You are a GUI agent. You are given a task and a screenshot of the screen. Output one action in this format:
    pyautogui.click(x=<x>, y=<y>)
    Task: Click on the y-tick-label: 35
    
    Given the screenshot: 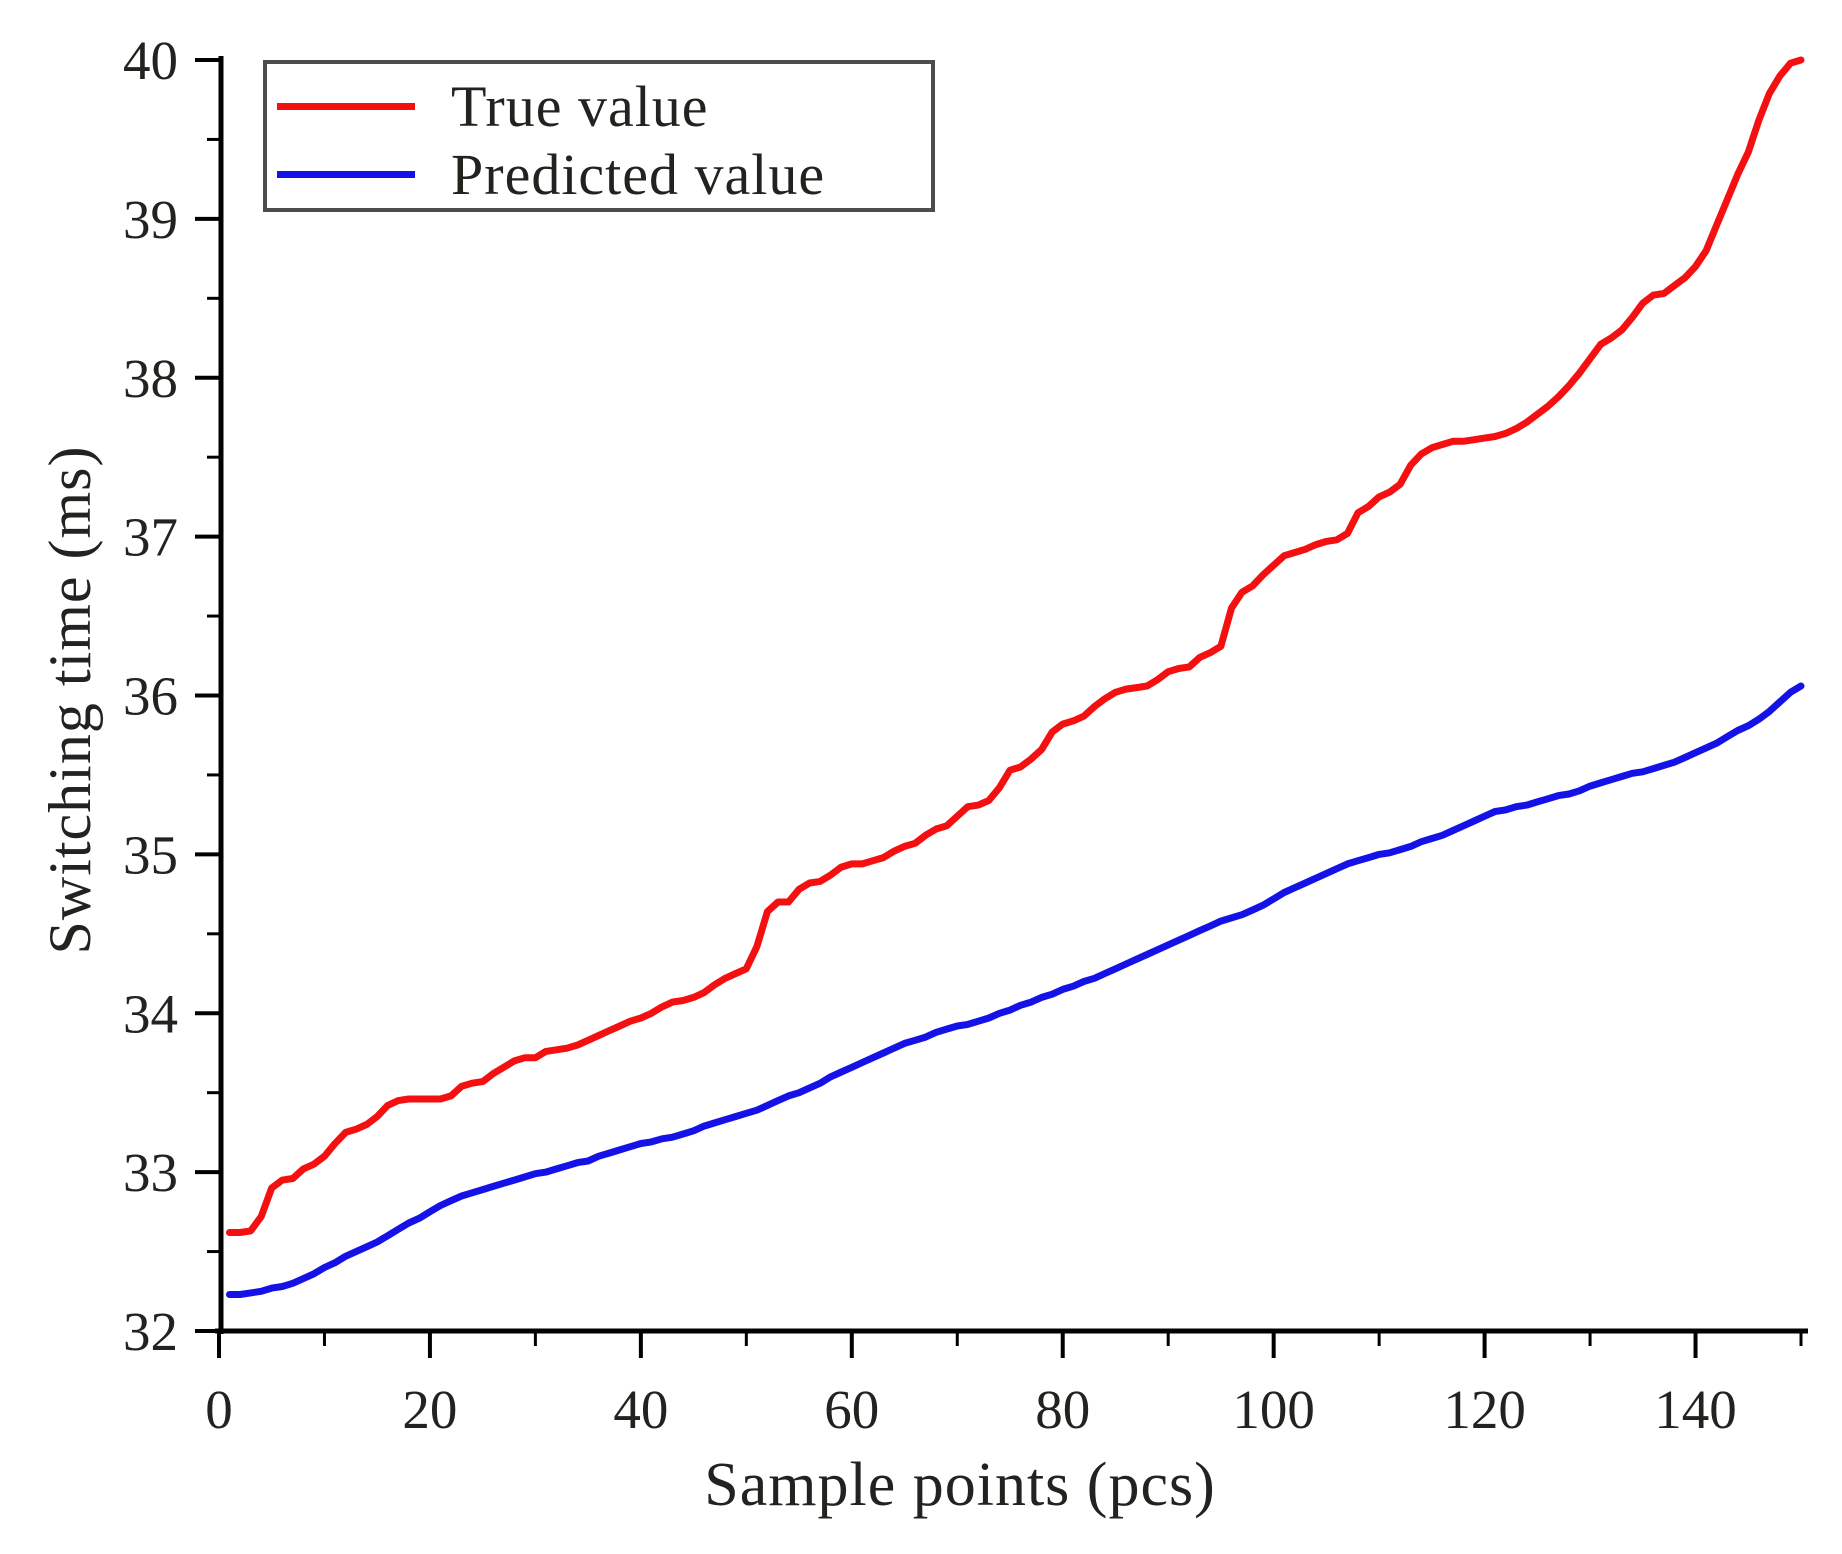 What is the action you would take?
    pyautogui.click(x=150, y=854)
    